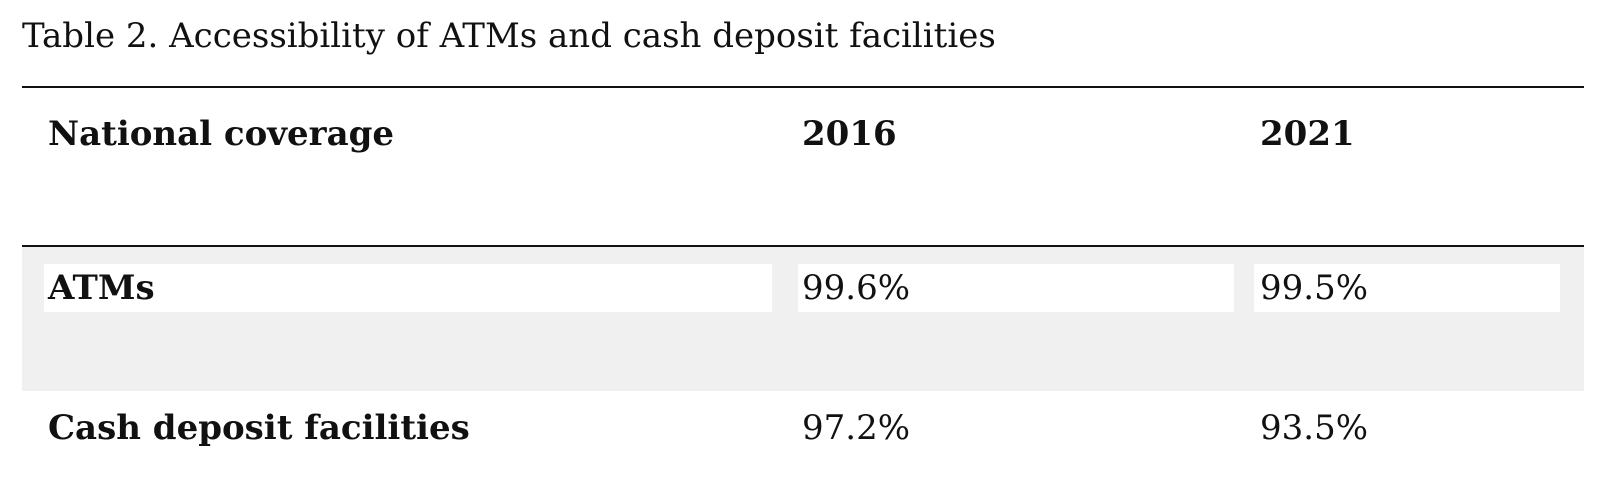  I want to click on header-2016: 2016, so click(849, 134).